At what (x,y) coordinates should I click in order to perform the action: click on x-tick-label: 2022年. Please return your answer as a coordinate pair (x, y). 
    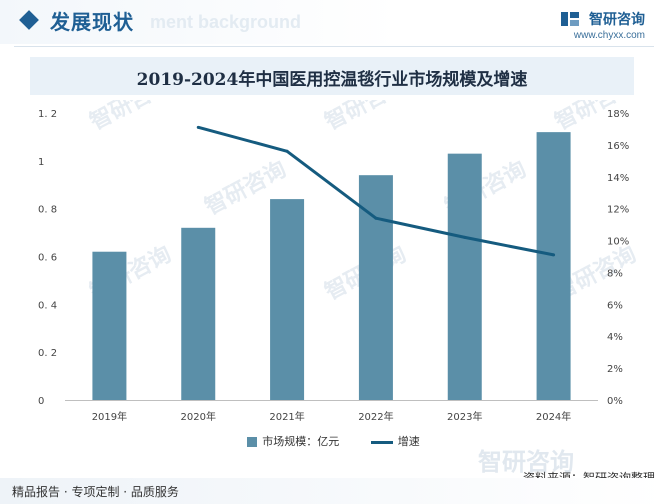
    Looking at the image, I should click on (375, 416).